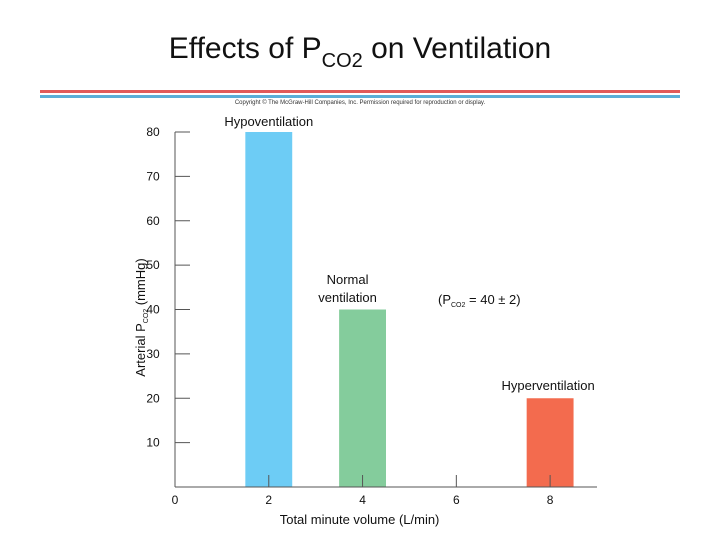  What do you see at coordinates (492, 299) in the screenshot?
I see `pco2-annotation-post: = 40 ± 2)` at bounding box center [492, 299].